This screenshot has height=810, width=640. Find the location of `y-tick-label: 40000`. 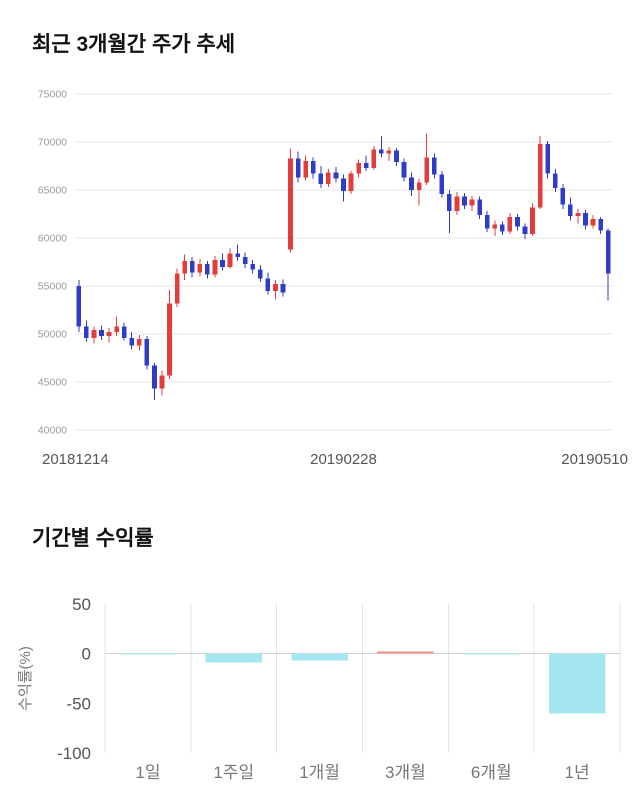

y-tick-label: 40000 is located at coordinates (52, 431).